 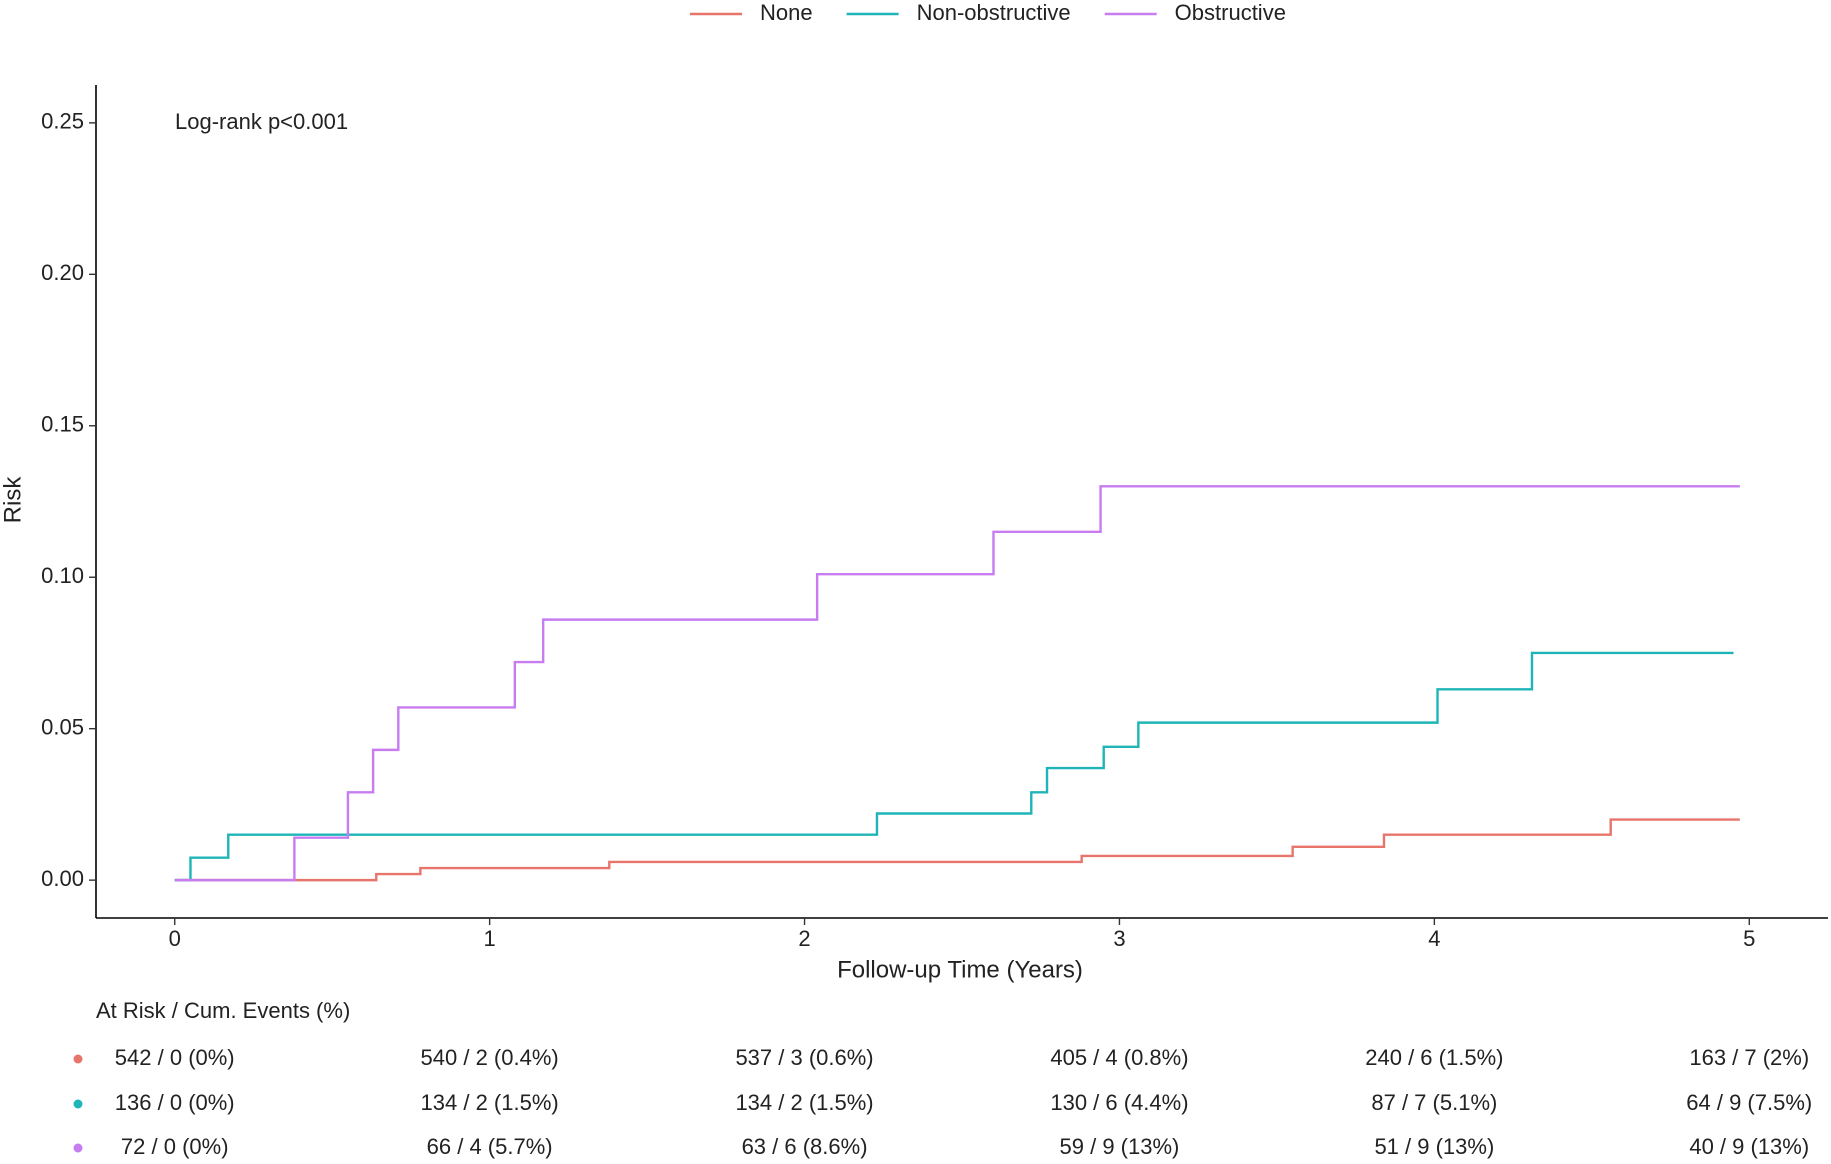 What do you see at coordinates (1230, 12) in the screenshot?
I see `legend-label: Obstructive` at bounding box center [1230, 12].